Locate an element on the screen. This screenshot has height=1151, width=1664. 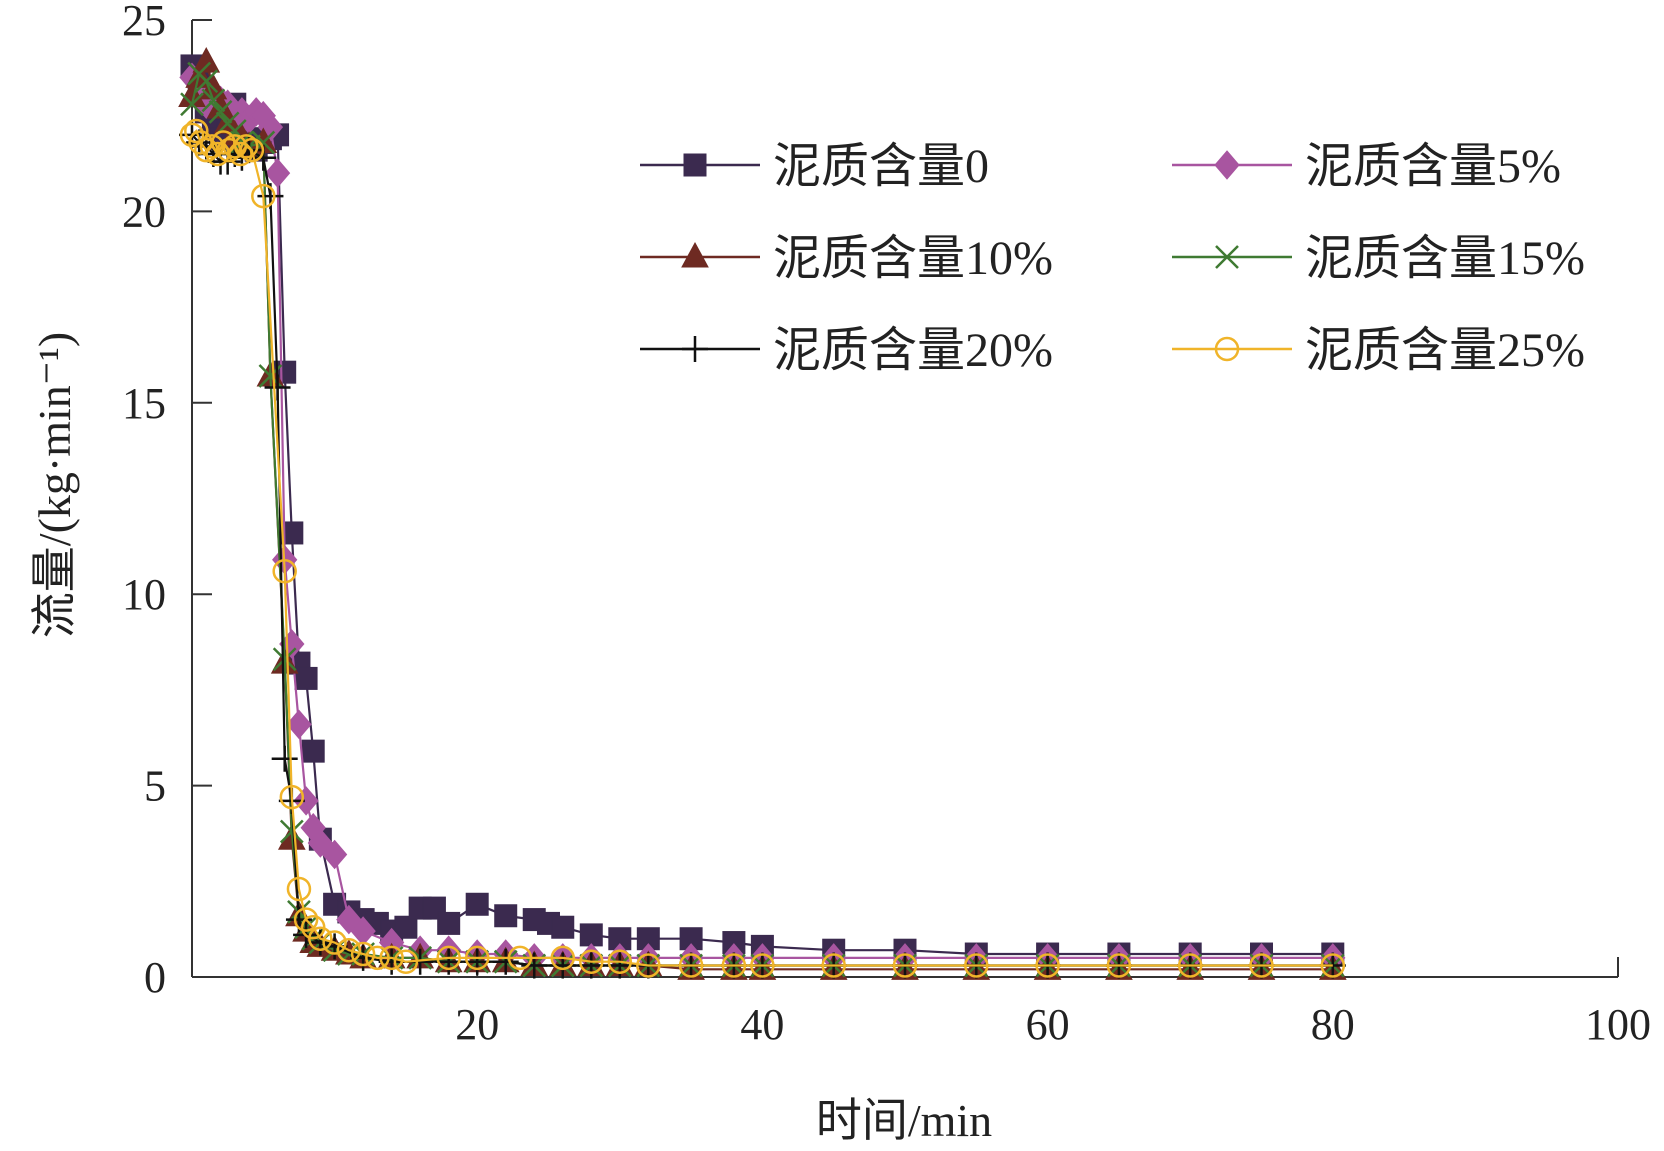
legend-item: 泥质含量25% is located at coordinates (1378, 350).